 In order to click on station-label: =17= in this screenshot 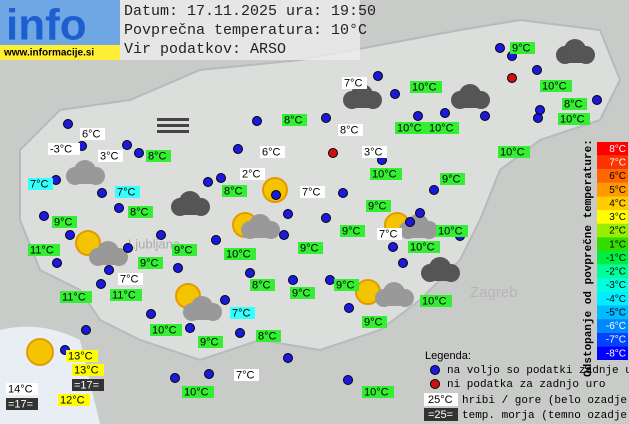, I will do `click(86, 385)`.